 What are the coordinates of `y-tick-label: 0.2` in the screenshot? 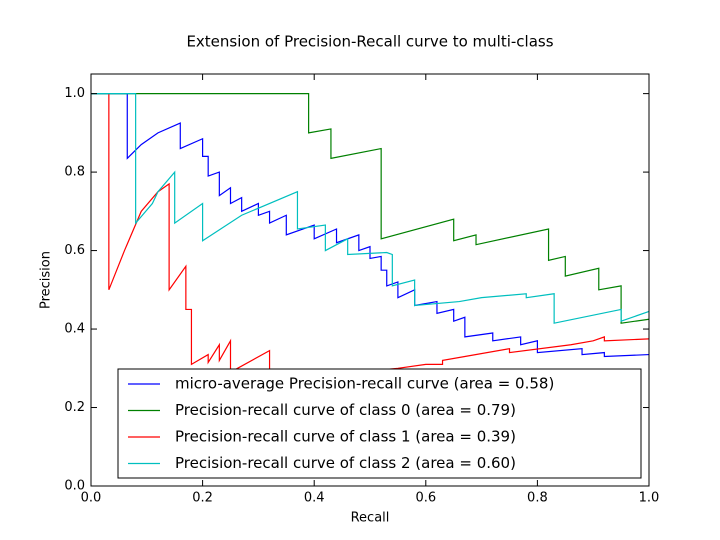 It's located at (74, 407).